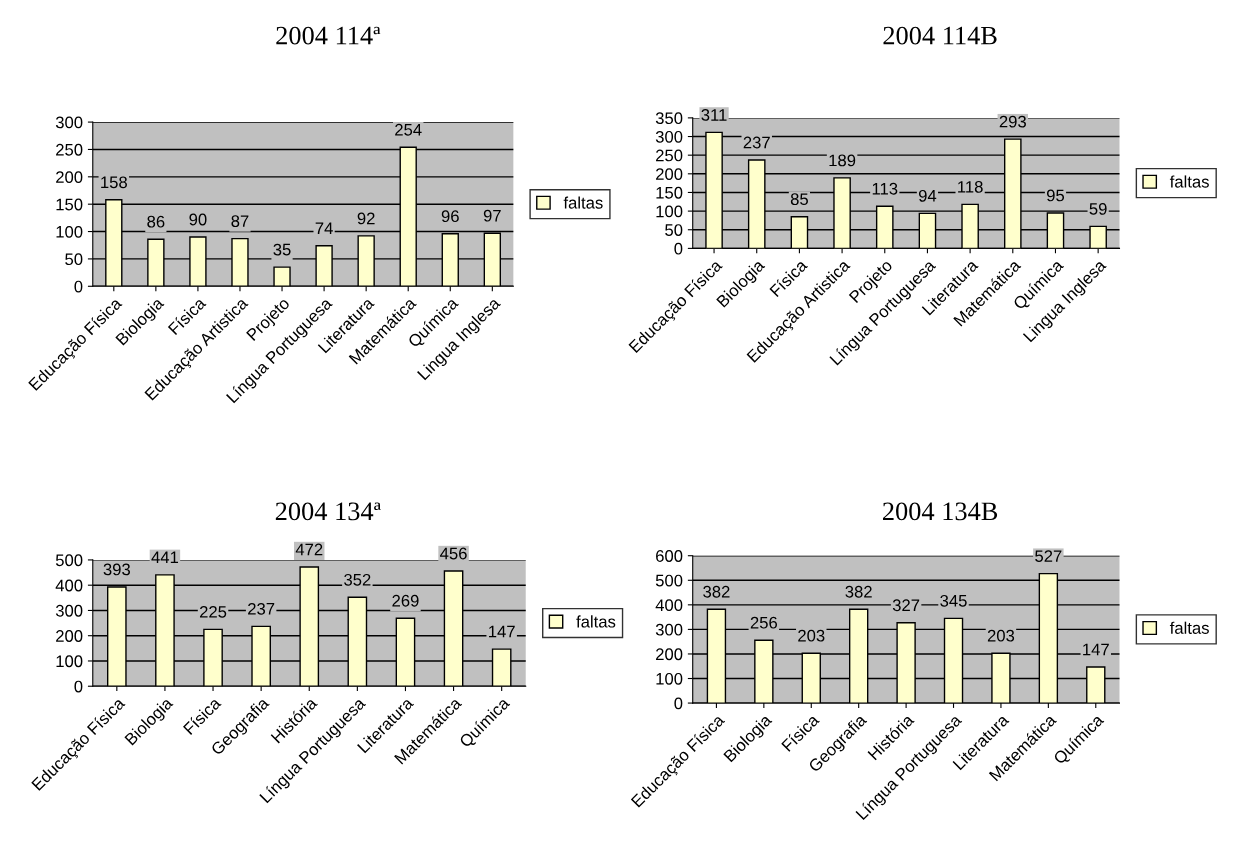 The image size is (1237, 842). I want to click on data-label: 256, so click(764, 622).